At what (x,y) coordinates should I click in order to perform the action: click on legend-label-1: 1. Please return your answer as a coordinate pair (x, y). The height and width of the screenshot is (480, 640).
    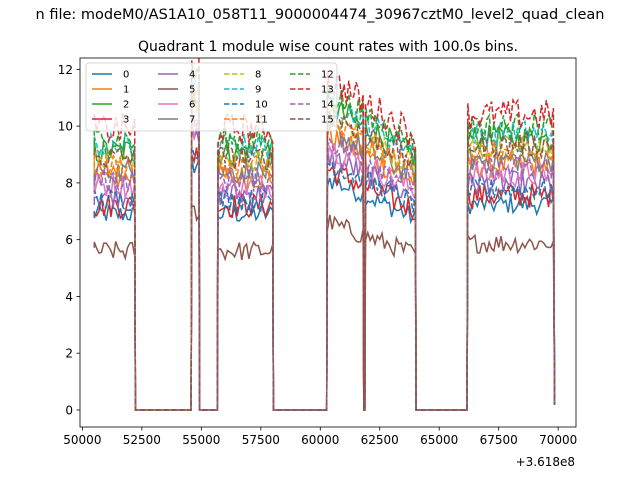
    Looking at the image, I should click on (126, 90).